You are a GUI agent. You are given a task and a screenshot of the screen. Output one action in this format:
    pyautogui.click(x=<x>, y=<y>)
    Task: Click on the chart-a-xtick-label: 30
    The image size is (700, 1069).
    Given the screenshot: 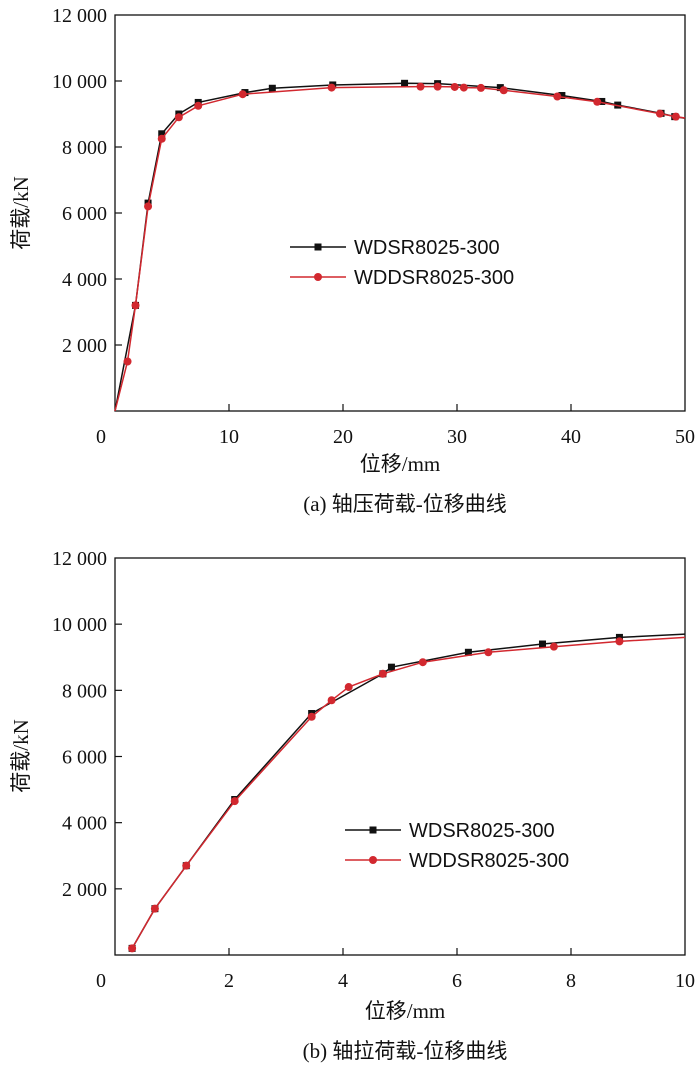 What is the action you would take?
    pyautogui.click(x=457, y=437)
    